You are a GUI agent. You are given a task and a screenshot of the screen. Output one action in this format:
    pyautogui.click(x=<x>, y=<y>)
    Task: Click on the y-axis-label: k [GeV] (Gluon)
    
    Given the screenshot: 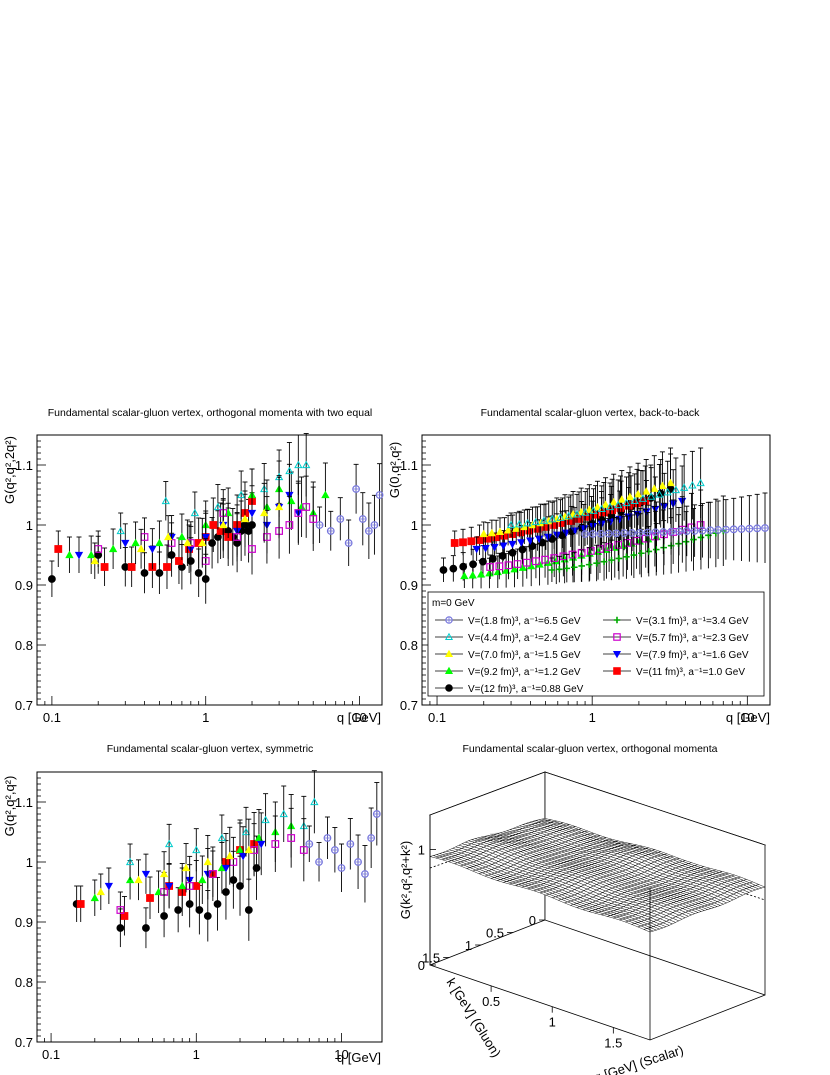 What is the action you would take?
    pyautogui.click(x=474, y=1017)
    